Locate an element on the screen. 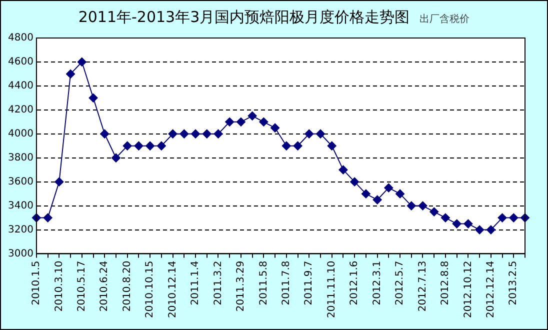 This screenshot has height=330, width=548. y-tick-label: 4200 is located at coordinates (21, 110).